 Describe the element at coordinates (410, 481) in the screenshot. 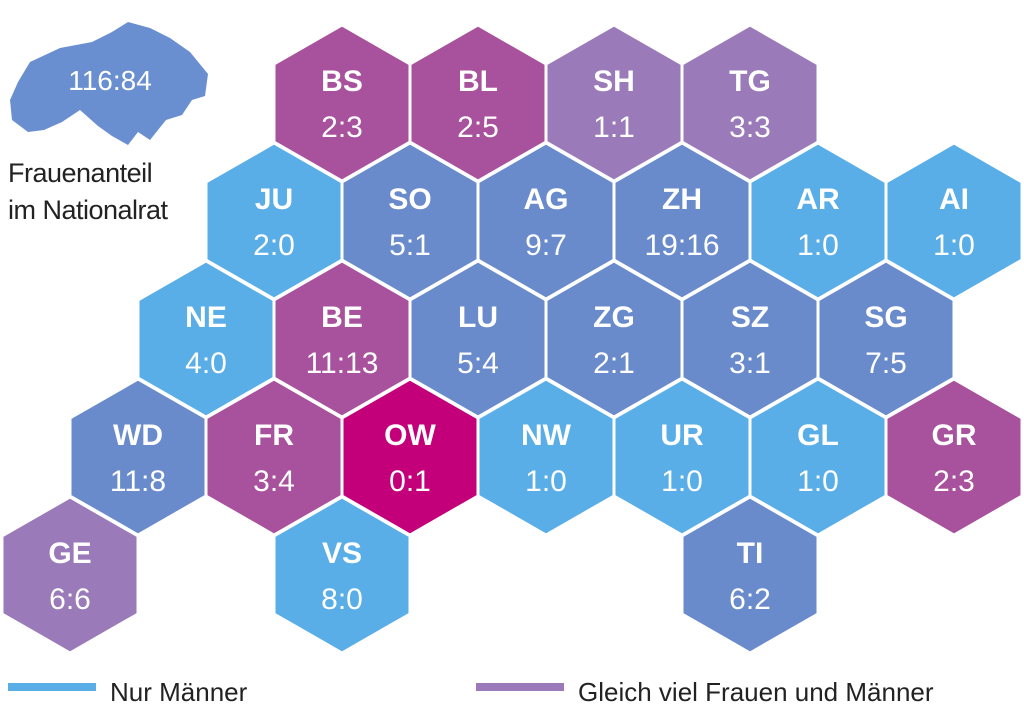

I see `canton-ratio: 0:1` at that location.